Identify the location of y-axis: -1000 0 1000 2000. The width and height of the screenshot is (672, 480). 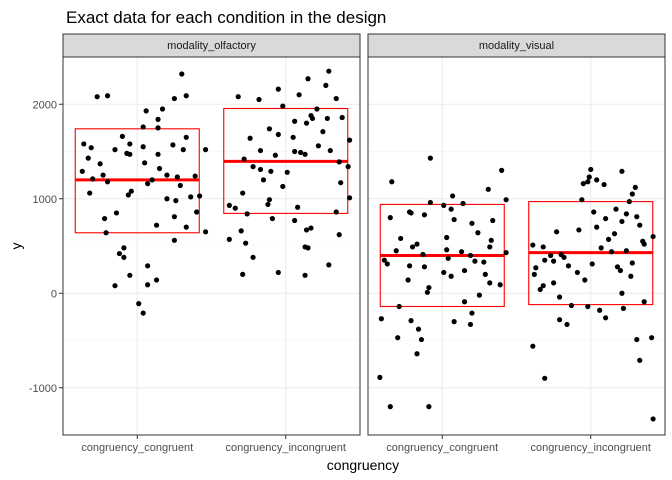
(46, 247).